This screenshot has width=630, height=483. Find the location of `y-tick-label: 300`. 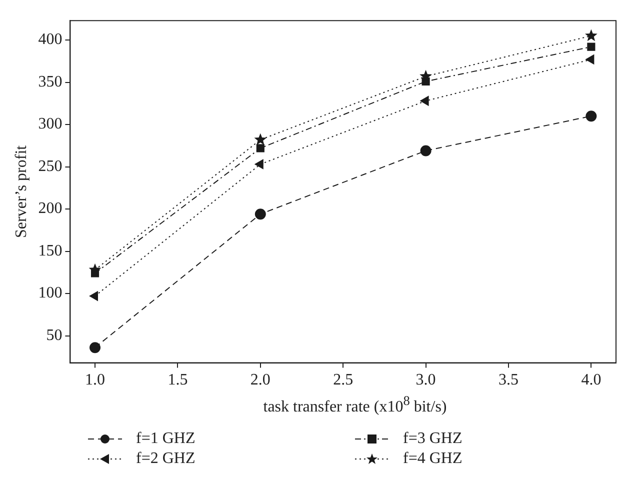

y-tick-label: 300 is located at coordinates (50, 124).